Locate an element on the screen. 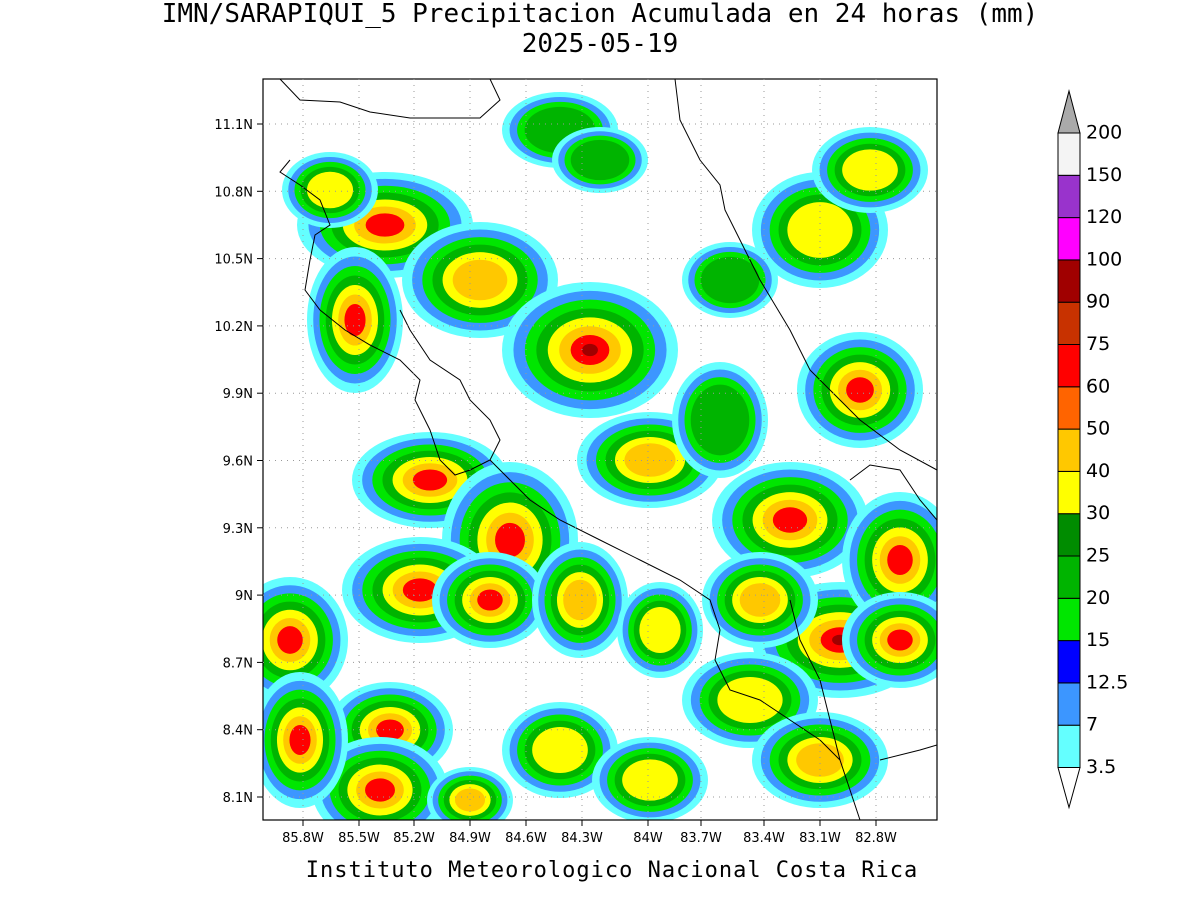 This screenshot has width=1200, height=904. lon-label: 85.8W is located at coordinates (303, 838).